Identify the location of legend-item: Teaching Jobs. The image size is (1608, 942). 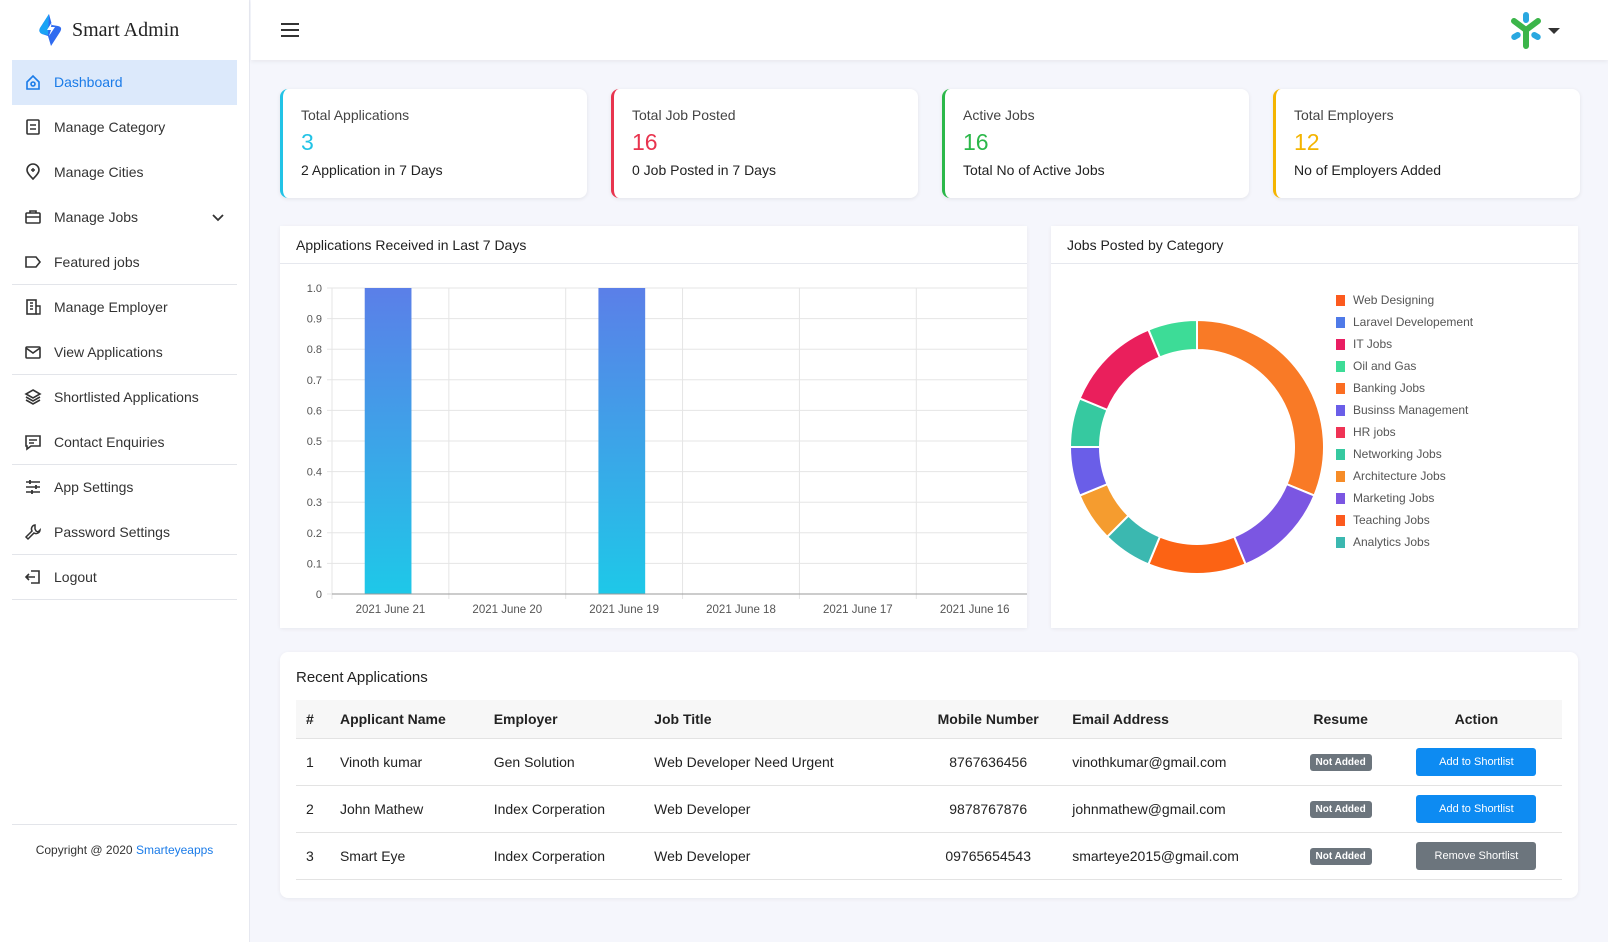
(1404, 520).